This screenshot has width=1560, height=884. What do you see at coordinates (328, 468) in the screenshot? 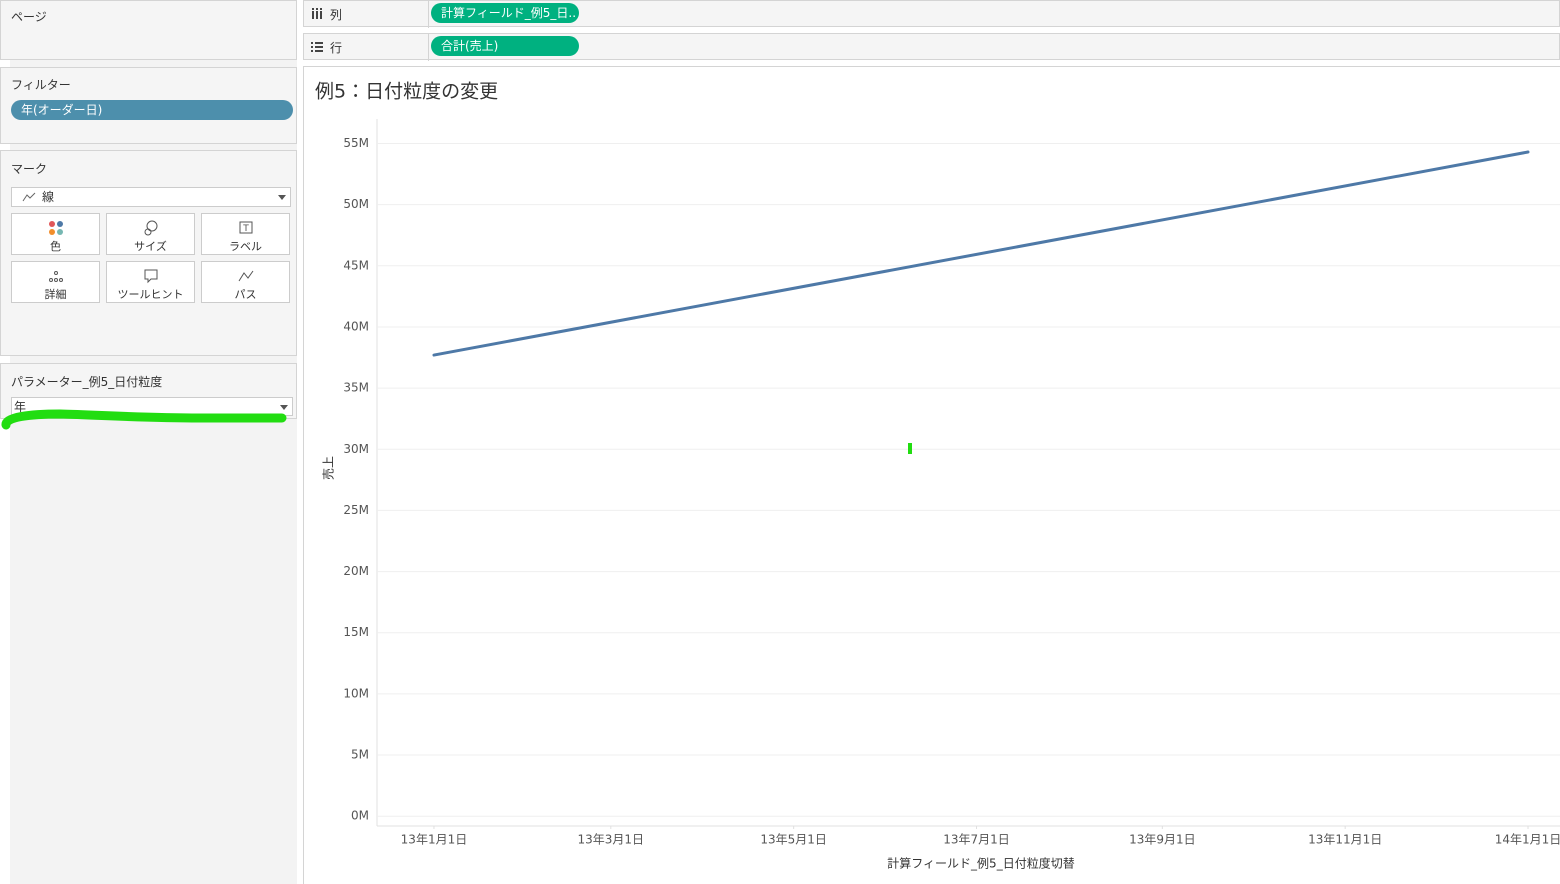
I see `y-axis-title: 売上` at bounding box center [328, 468].